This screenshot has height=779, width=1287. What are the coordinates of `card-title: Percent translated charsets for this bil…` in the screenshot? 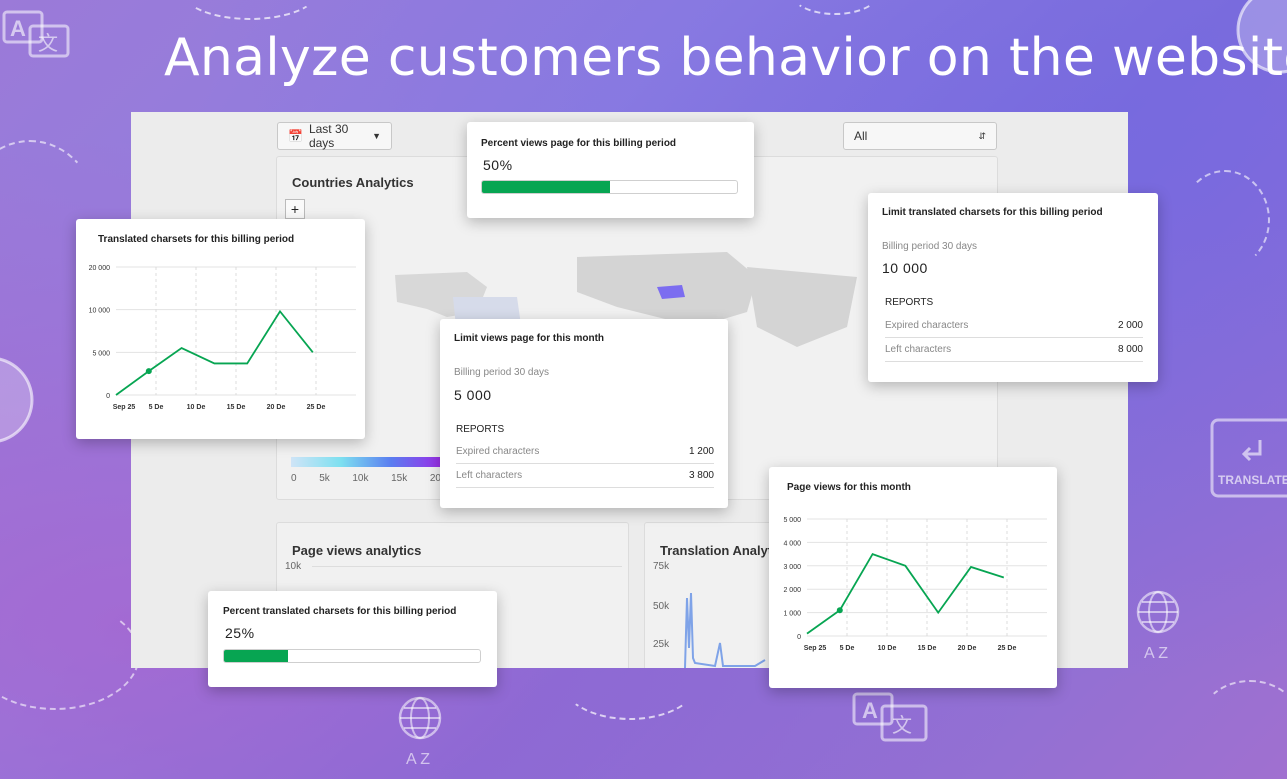 It's located at (340, 611).